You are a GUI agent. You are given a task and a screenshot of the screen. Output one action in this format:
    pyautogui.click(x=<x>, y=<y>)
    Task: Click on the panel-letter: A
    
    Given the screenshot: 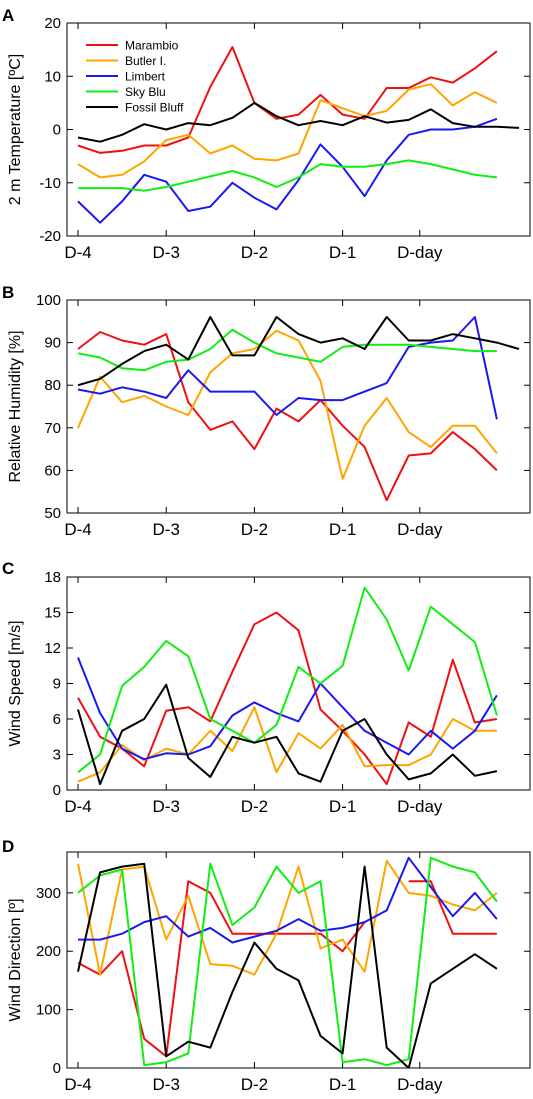 What is the action you would take?
    pyautogui.click(x=8, y=15)
    